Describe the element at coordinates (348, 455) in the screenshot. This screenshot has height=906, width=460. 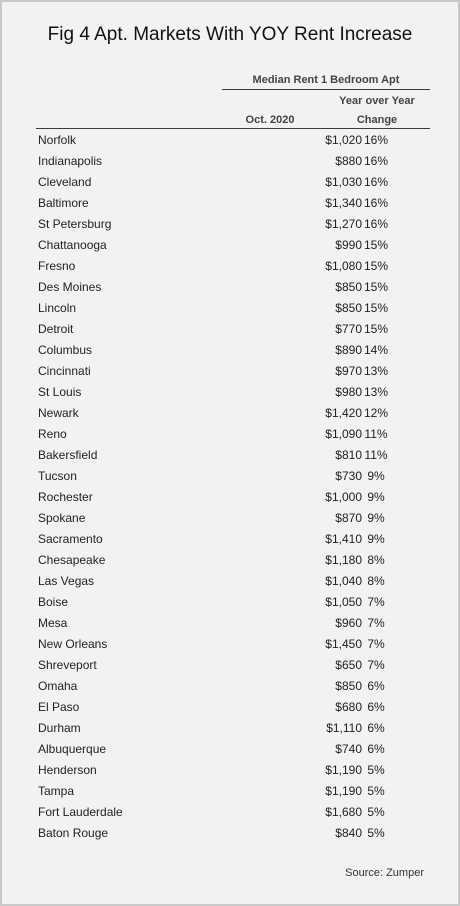
I see `rent-cell: $810` at that location.